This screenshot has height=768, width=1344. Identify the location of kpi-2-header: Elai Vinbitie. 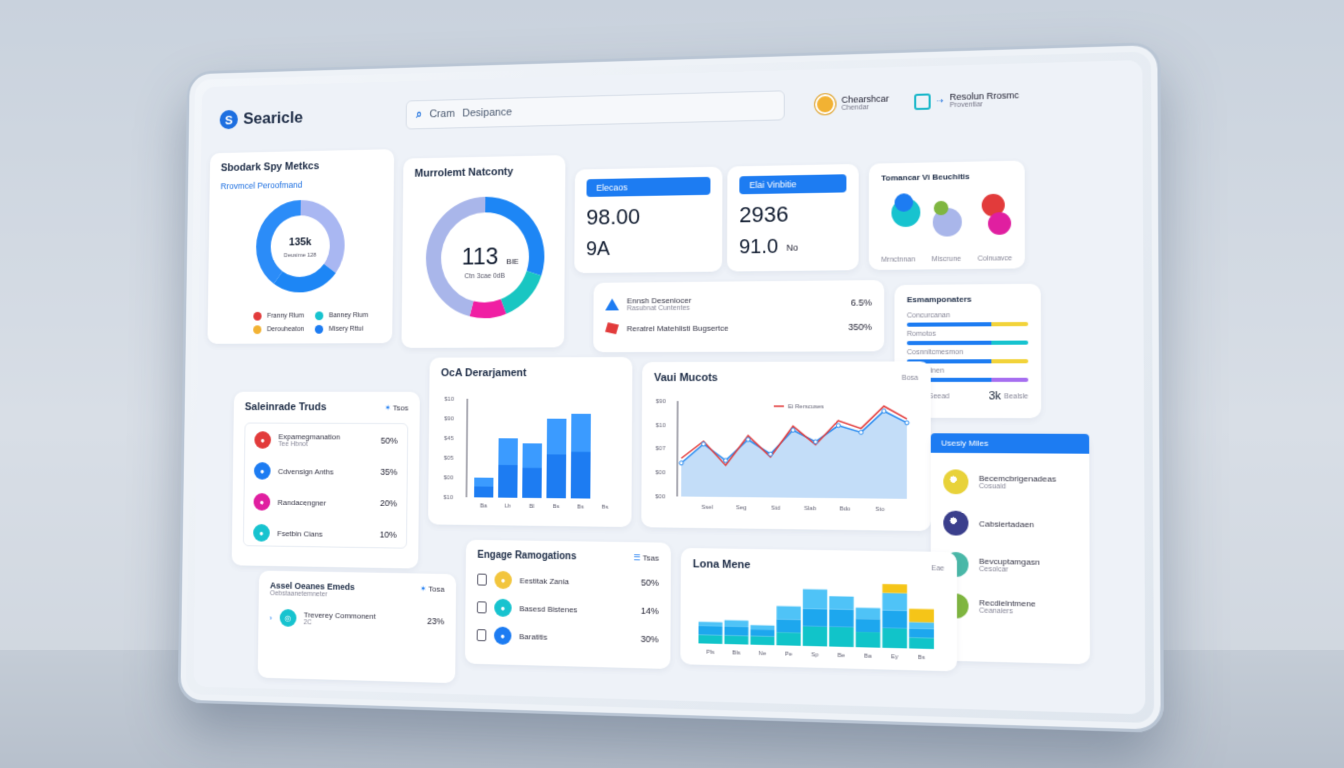
(792, 184).